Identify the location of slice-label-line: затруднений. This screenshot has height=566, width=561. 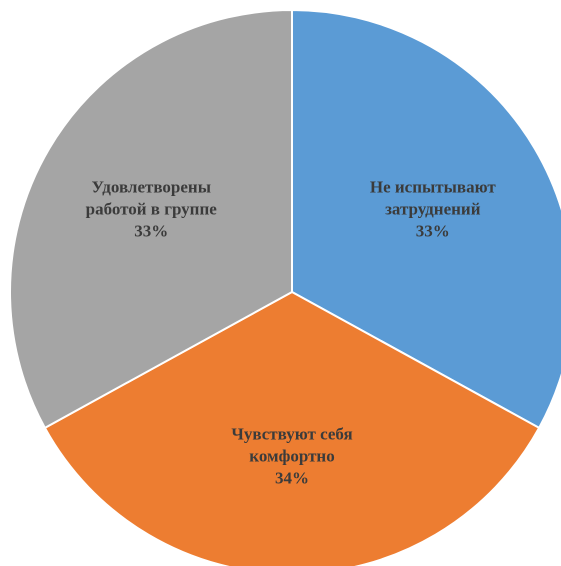
(433, 209).